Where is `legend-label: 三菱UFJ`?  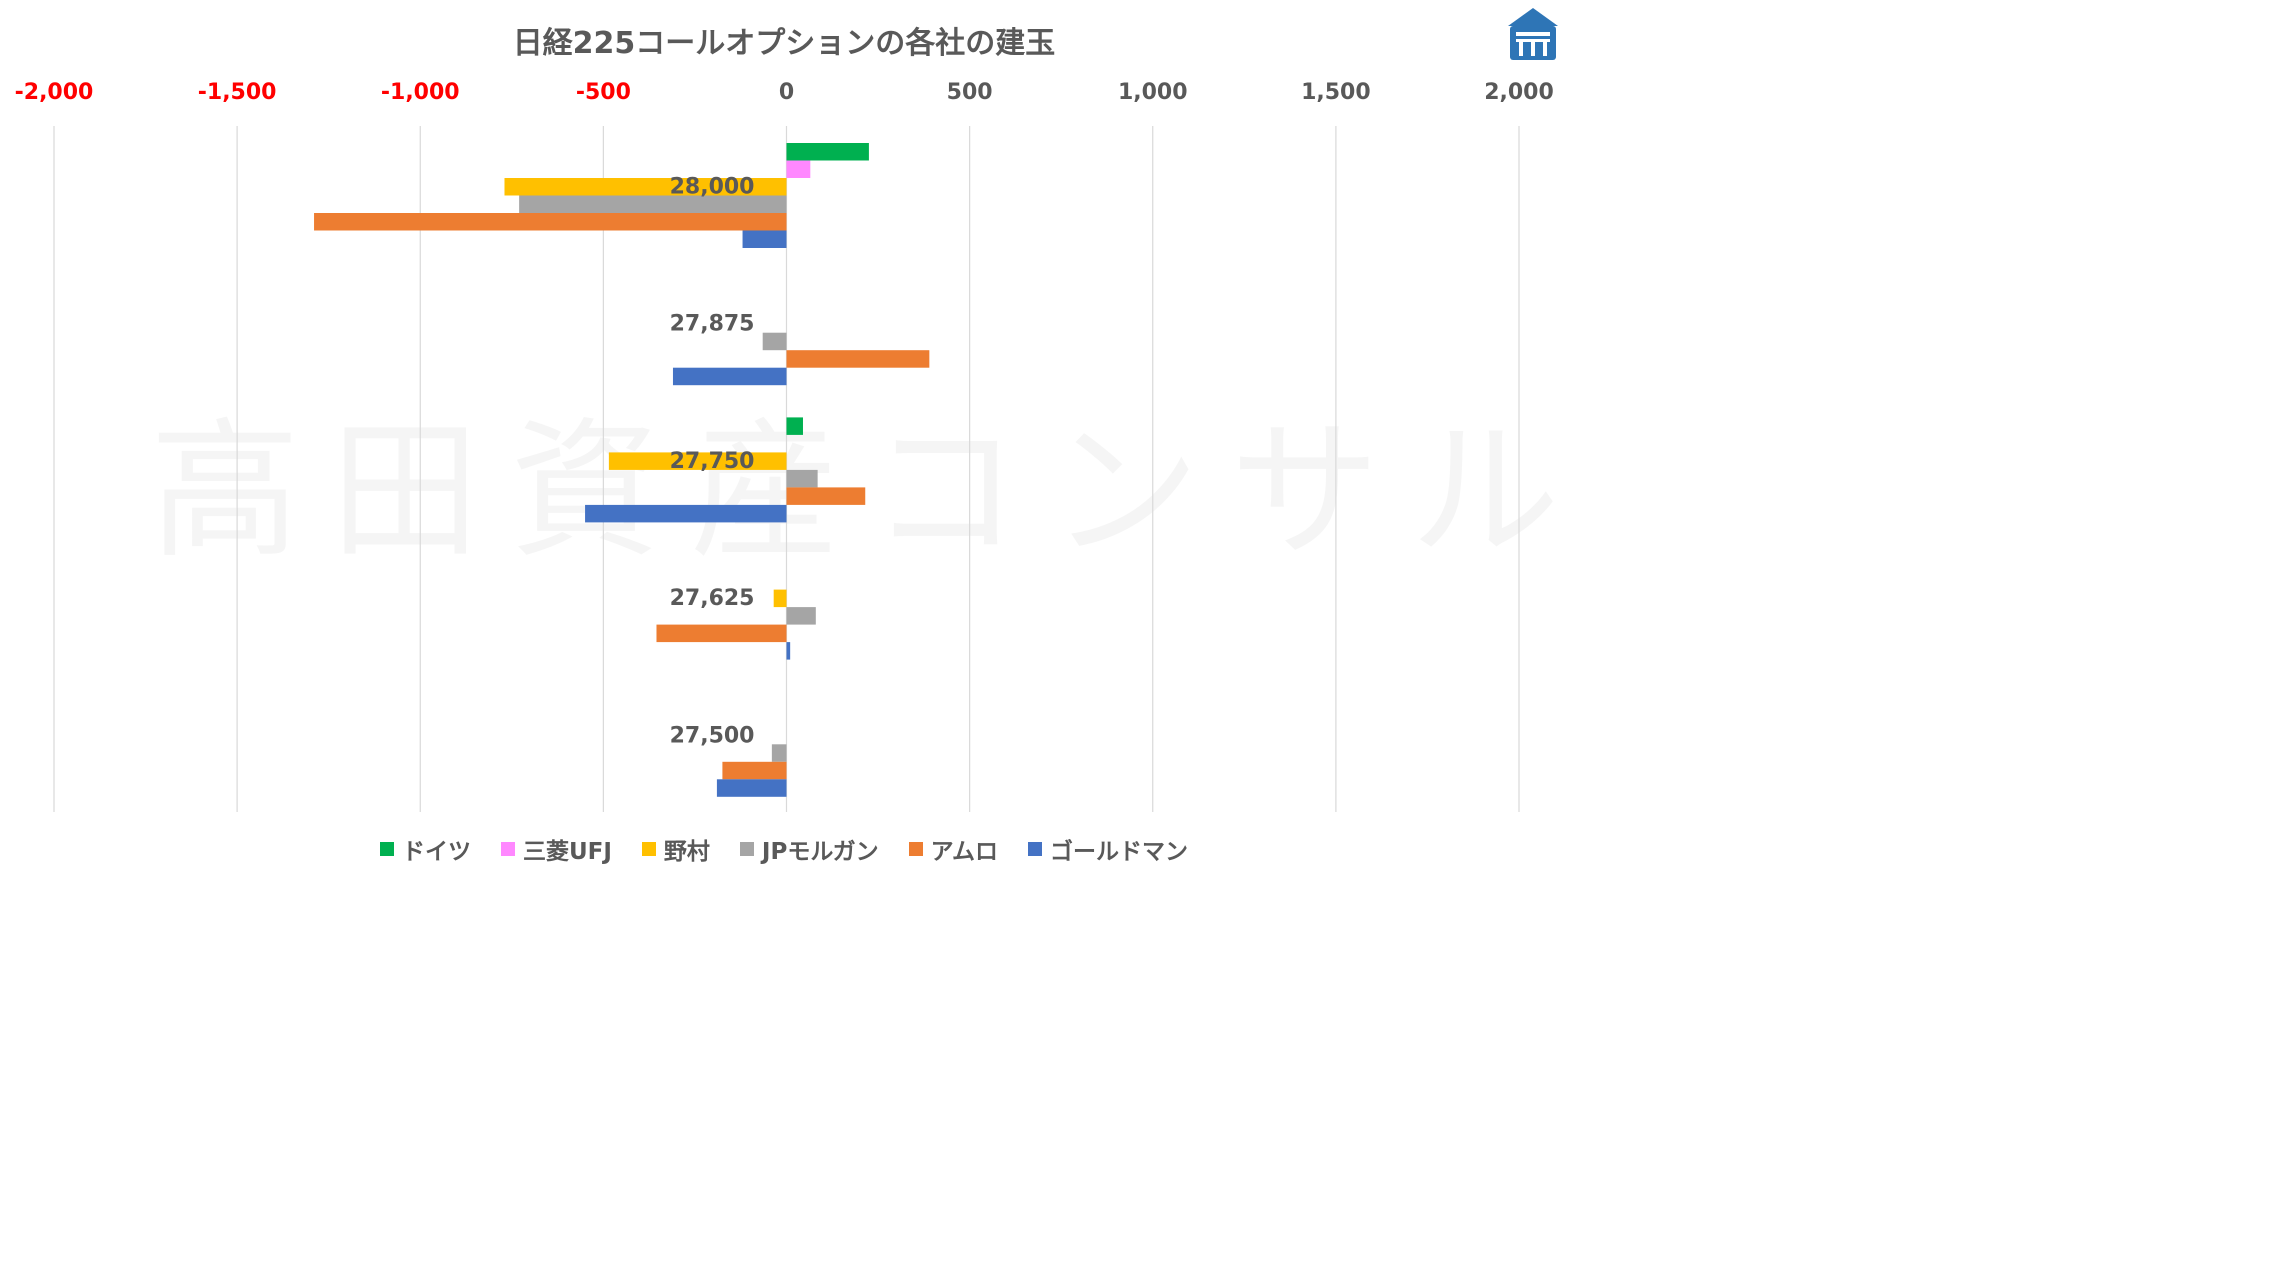 legend-label: 三菱UFJ is located at coordinates (567, 852).